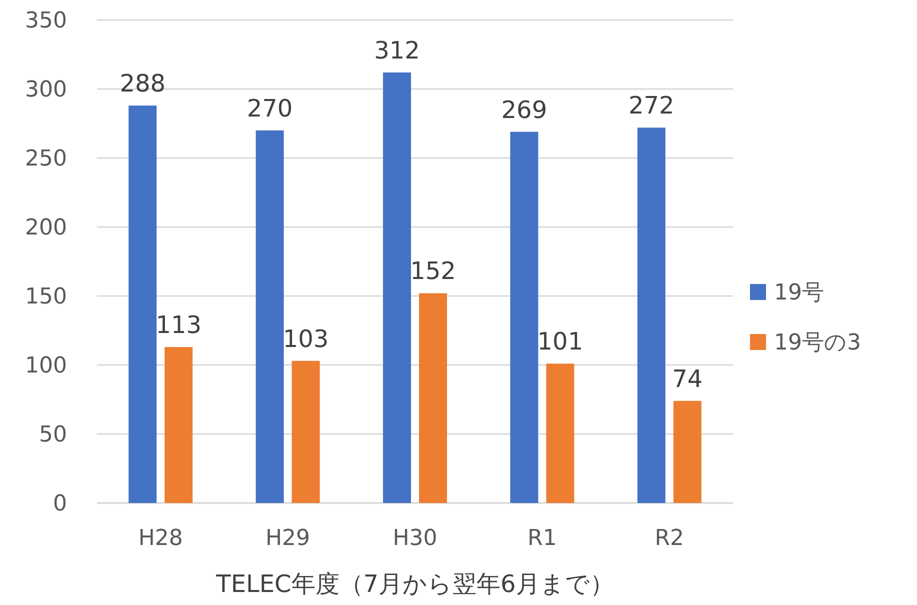 This screenshot has height=605, width=917. I want to click on data-label: 272, so click(651, 106).